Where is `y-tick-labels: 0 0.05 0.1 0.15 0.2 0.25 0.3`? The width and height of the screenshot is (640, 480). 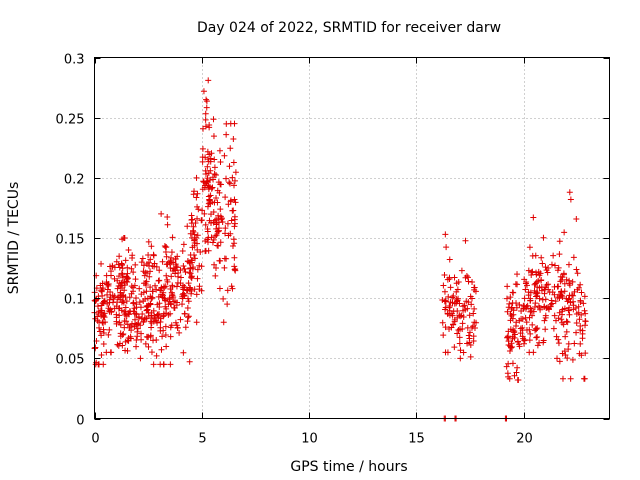 y-tick-labels: 0 0.05 0.1 0.15 0.2 0.25 0.3 is located at coordinates (70, 241).